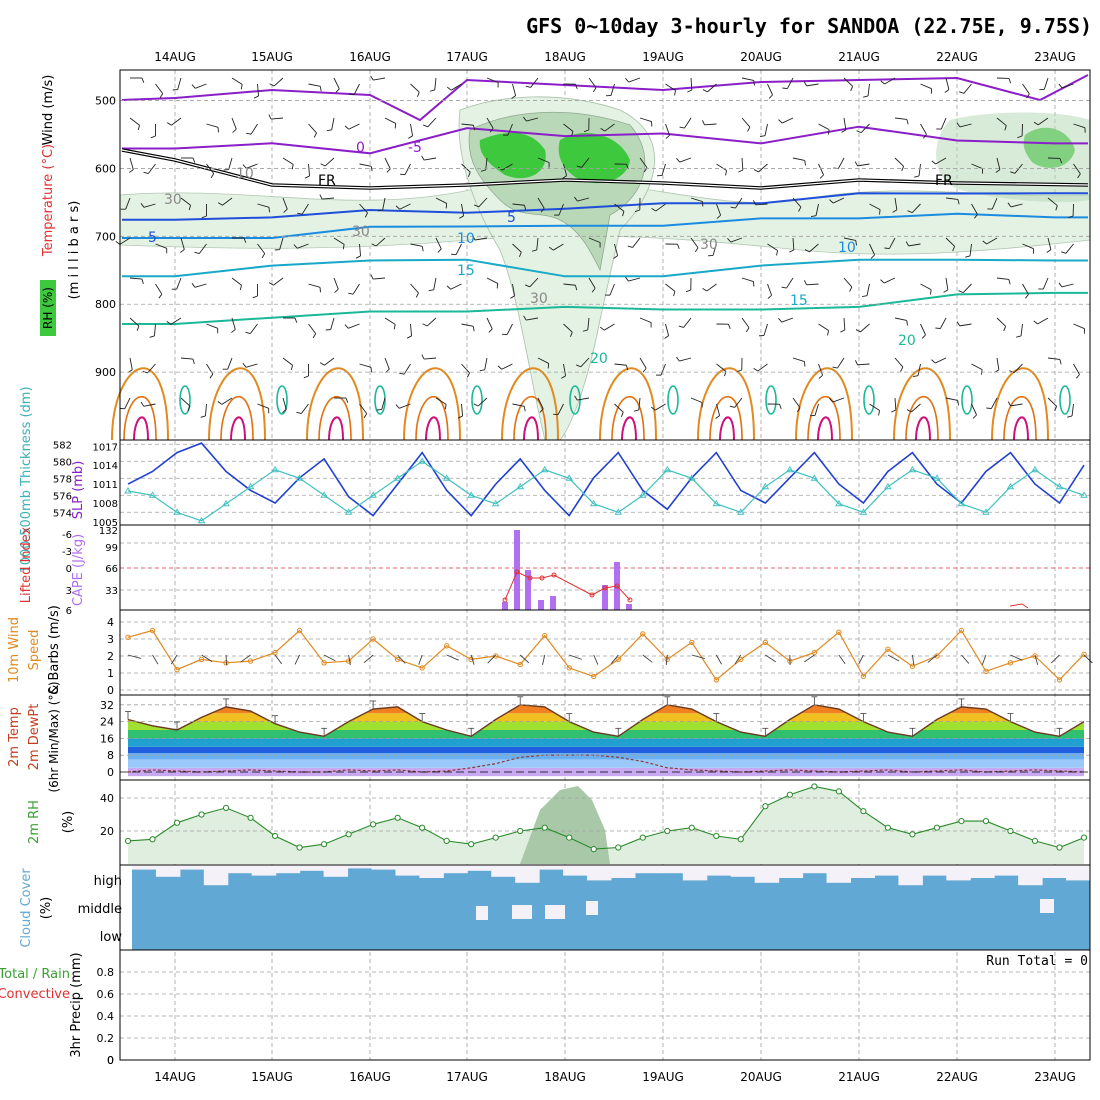 Image resolution: width=1100 pixels, height=1100 pixels. What do you see at coordinates (107, 705) in the screenshot?
I see `temp-tick: 32` at bounding box center [107, 705].